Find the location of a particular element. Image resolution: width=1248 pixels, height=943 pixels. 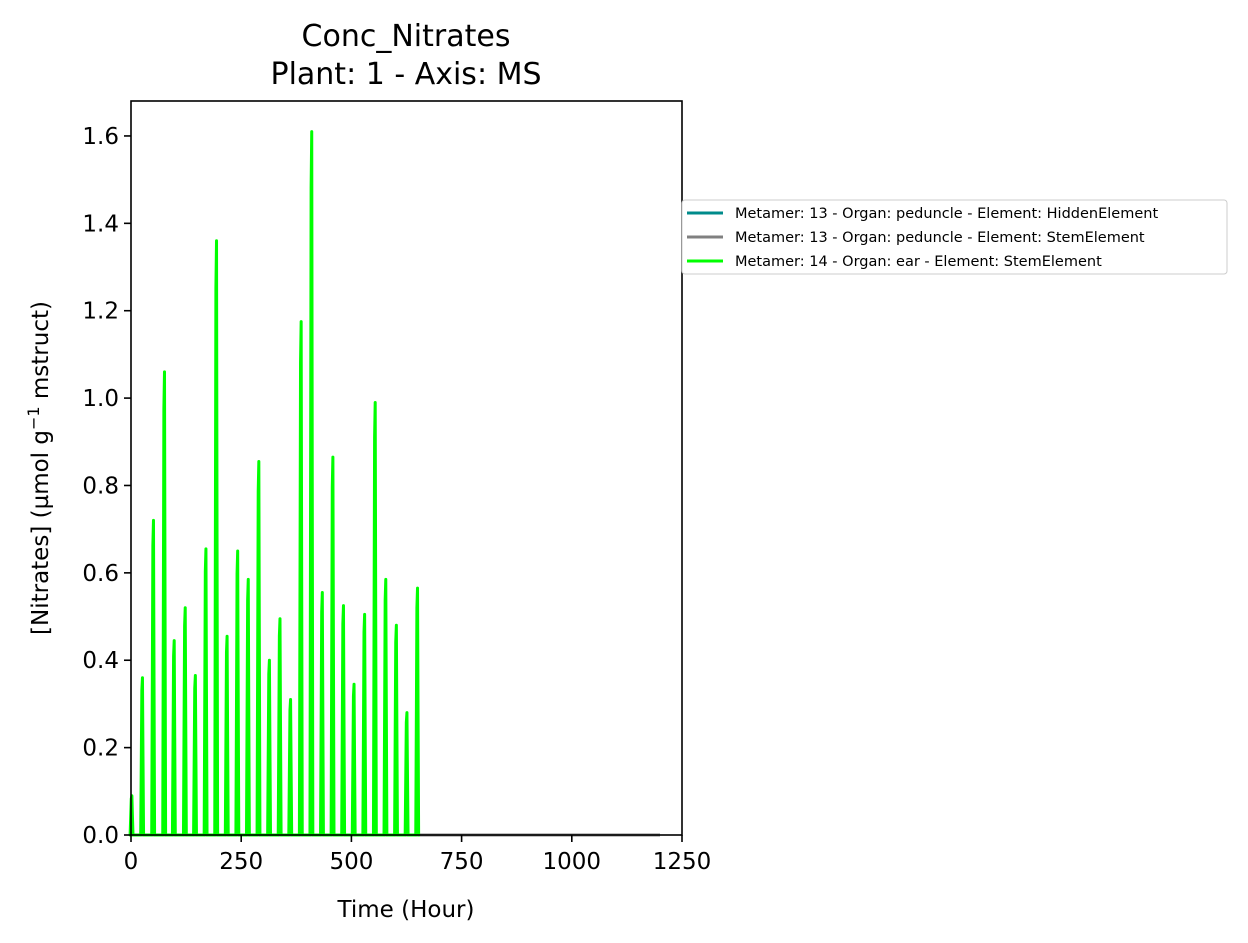

x-axis-label: Time (Hour) is located at coordinates (406, 910).